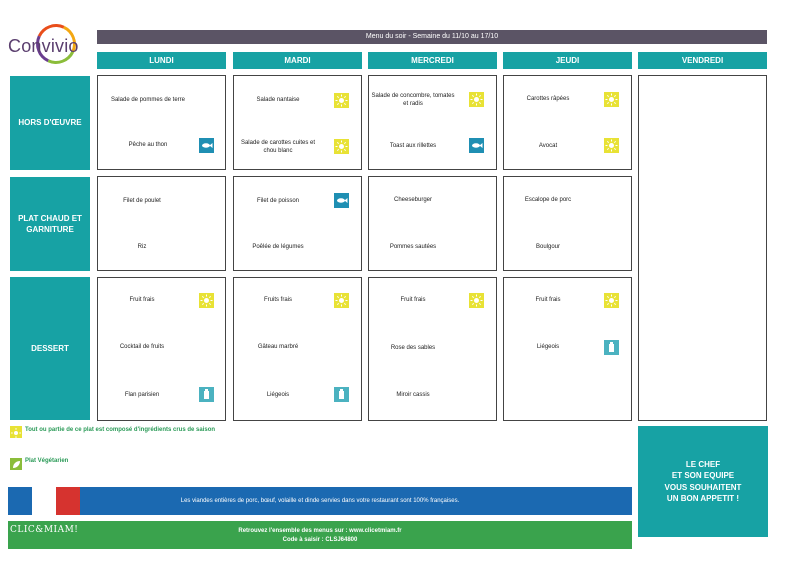 The image size is (800, 566). What do you see at coordinates (567, 349) in the screenshot?
I see `cell-jeudi-dessert: Fruit frais Liégeois` at bounding box center [567, 349].